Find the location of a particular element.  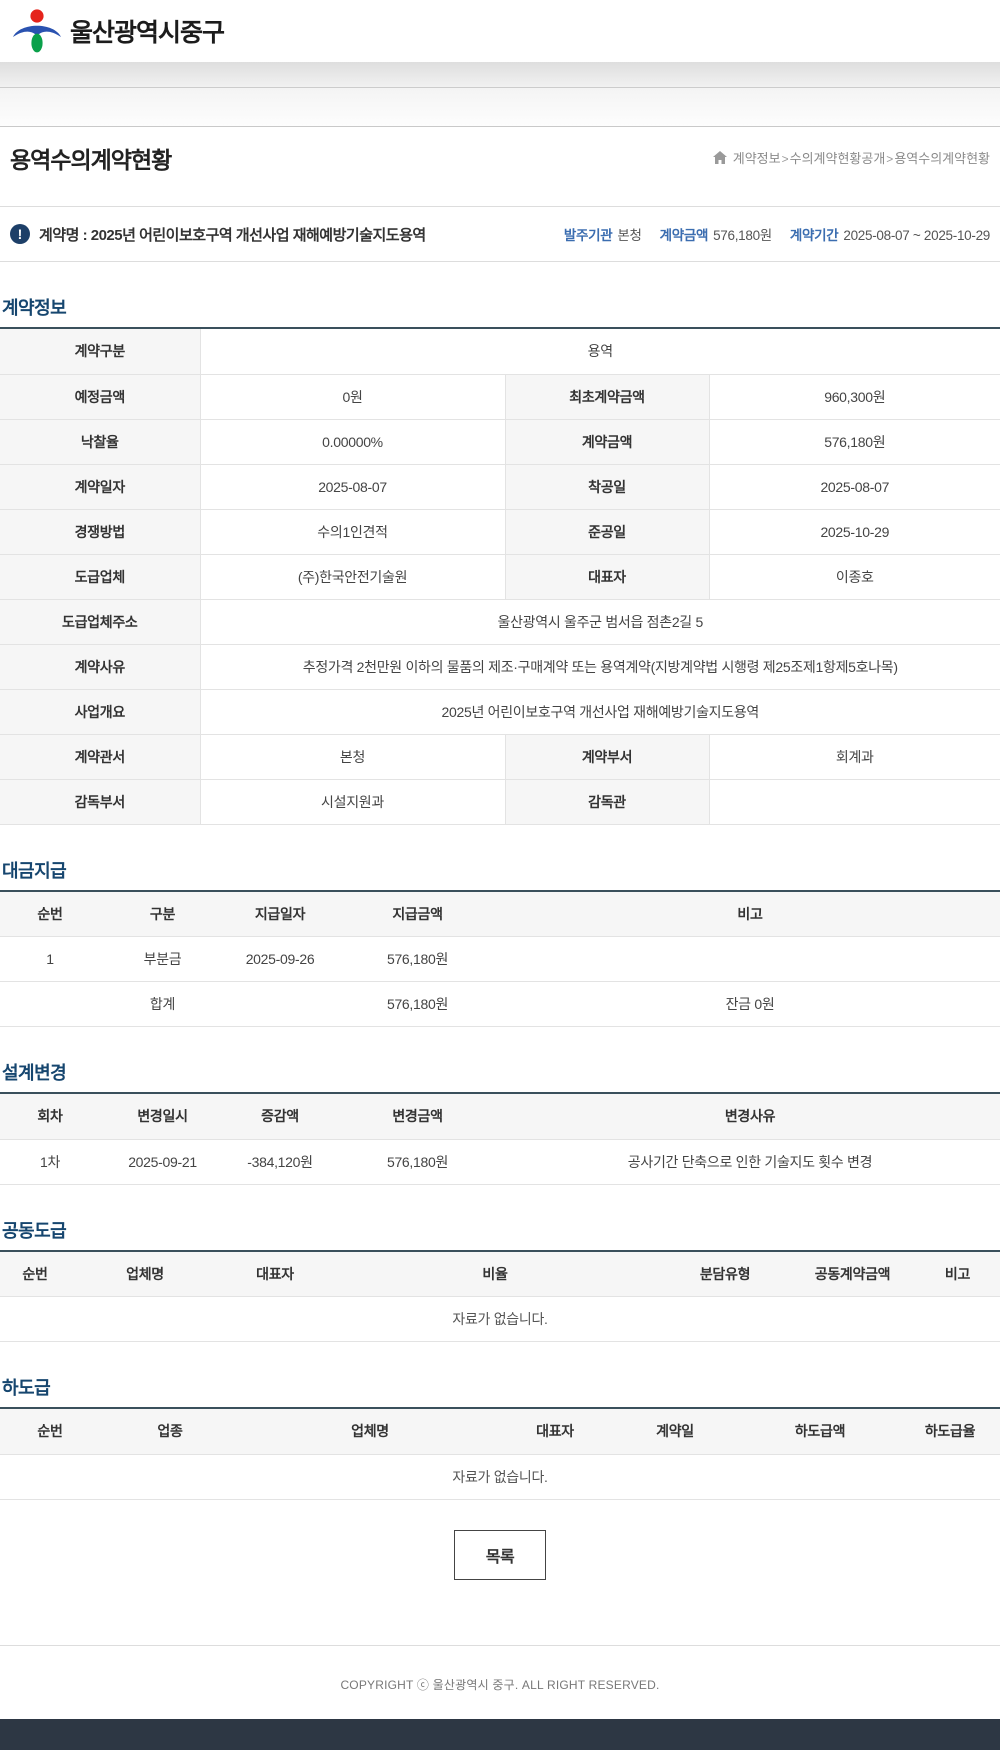

table-header-row: 순번 업종 업체명 대표자 계약일 하도급액 하도급율 is located at coordinates (500, 1432).